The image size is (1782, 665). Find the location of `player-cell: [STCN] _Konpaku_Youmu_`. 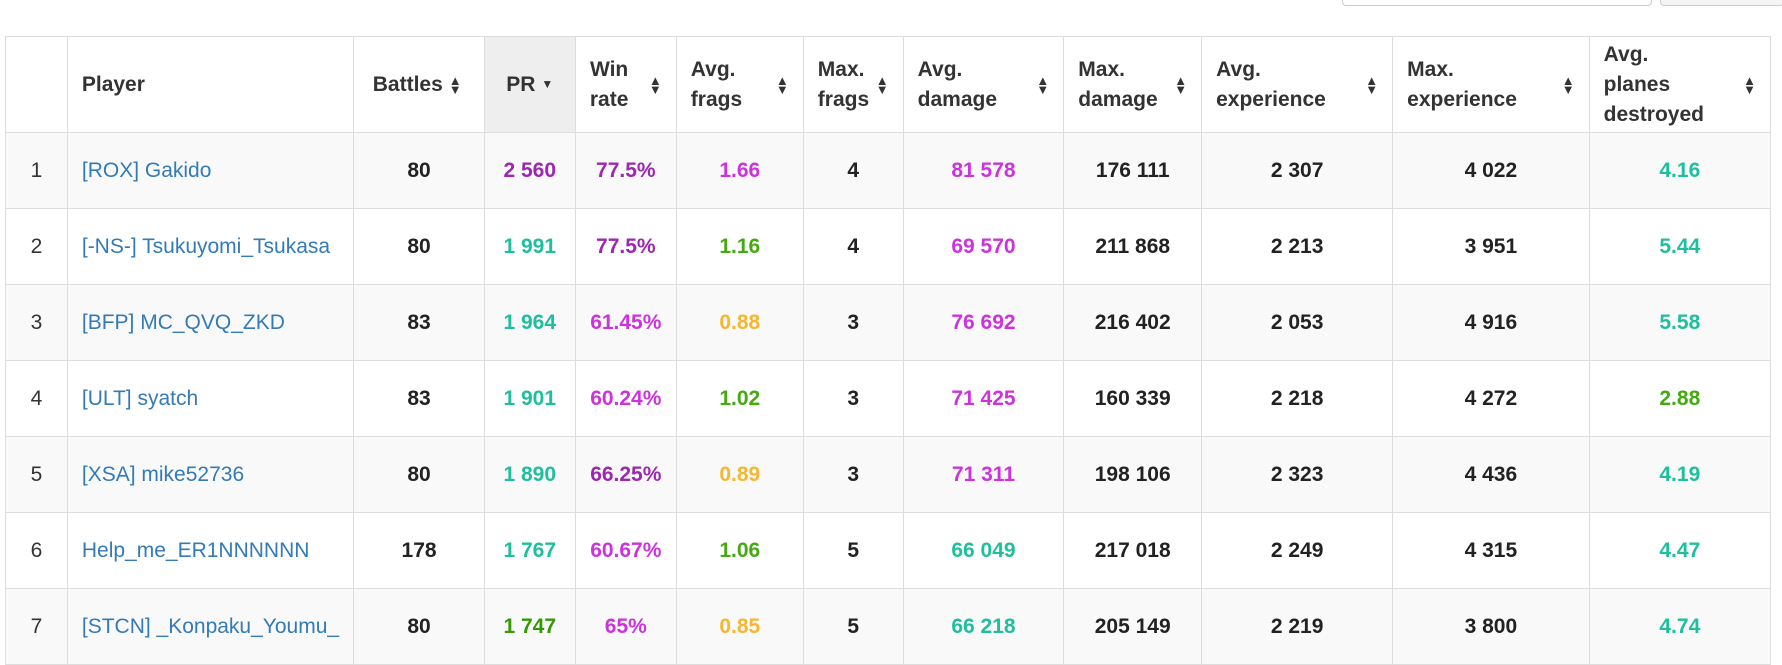

player-cell: [STCN] _Konpaku_Youmu_ is located at coordinates (210, 626).